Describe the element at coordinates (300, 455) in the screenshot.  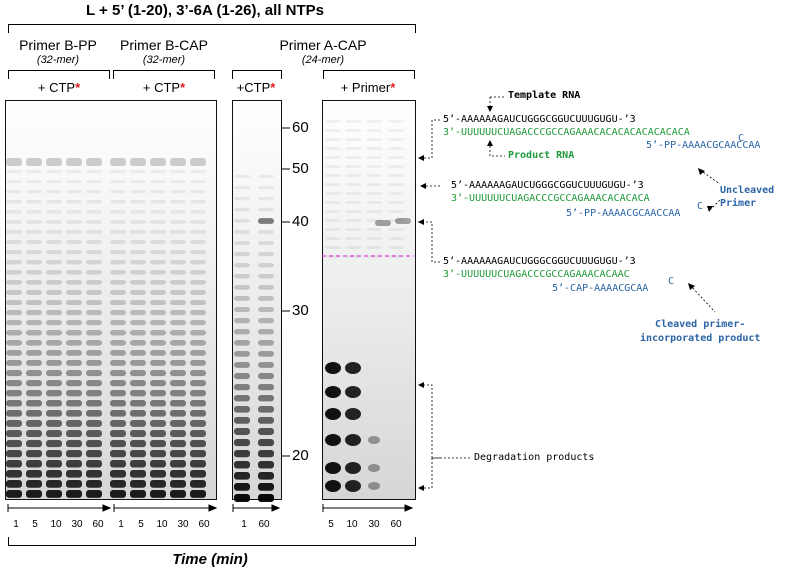
I see `size-marker-20: 20` at that location.